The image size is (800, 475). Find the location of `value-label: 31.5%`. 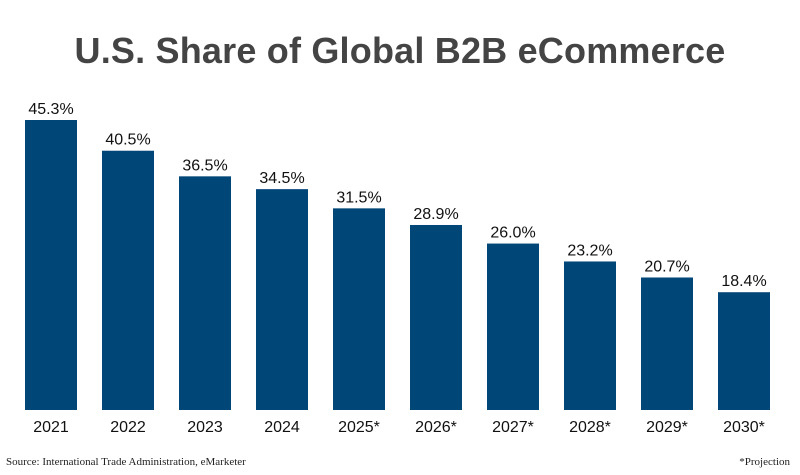

value-label: 31.5% is located at coordinates (358, 197).